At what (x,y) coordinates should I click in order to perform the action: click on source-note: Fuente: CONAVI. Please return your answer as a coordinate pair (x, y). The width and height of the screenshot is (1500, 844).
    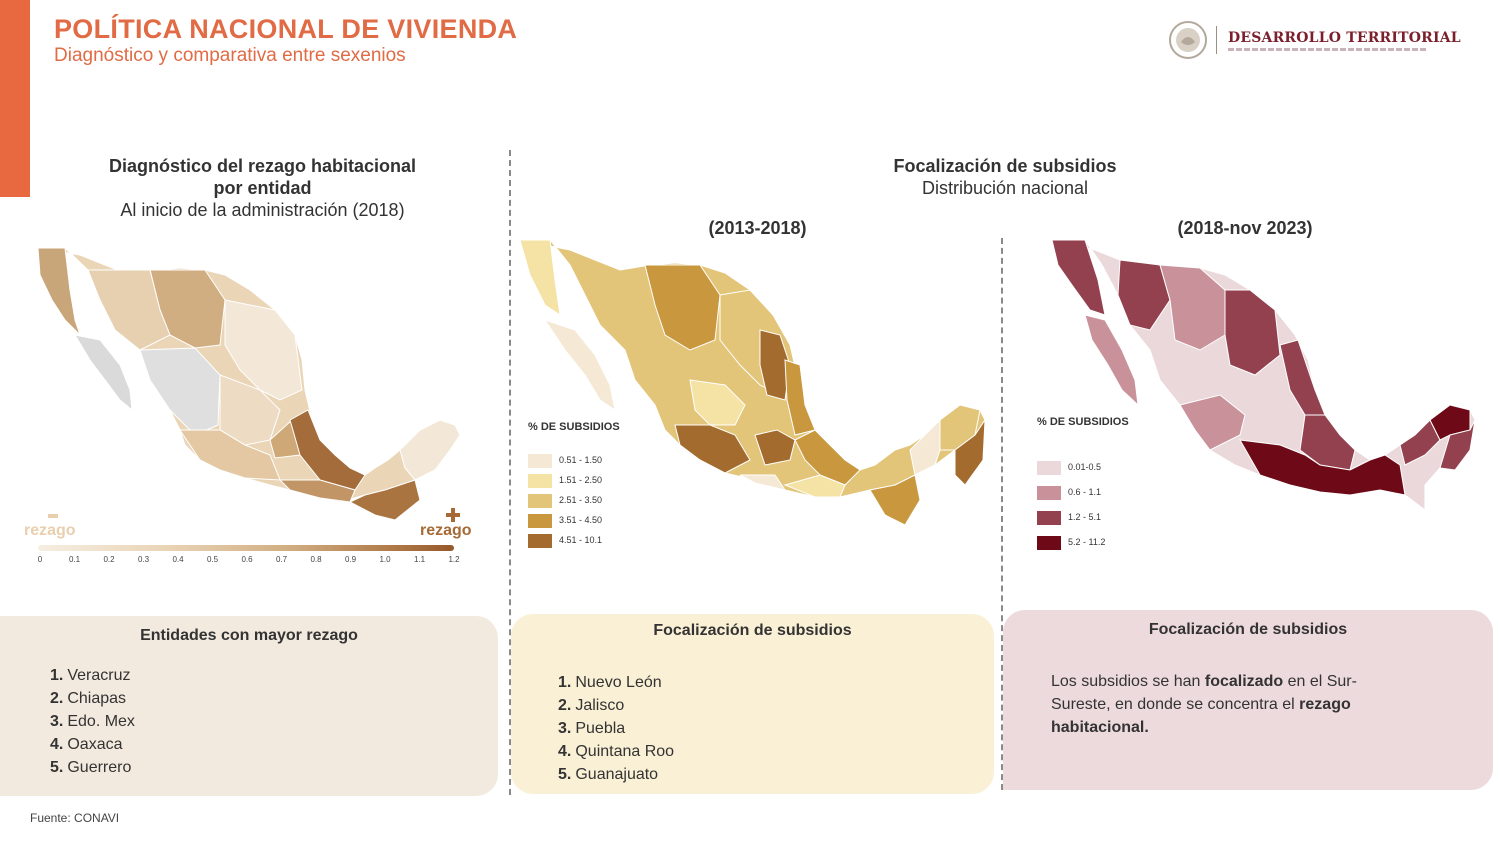
    Looking at the image, I should click on (75, 818).